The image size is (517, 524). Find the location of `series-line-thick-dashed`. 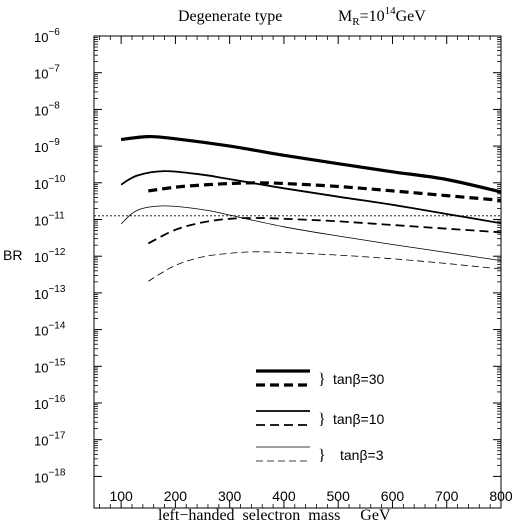

series-line-thick-dashed is located at coordinates (325, 191).